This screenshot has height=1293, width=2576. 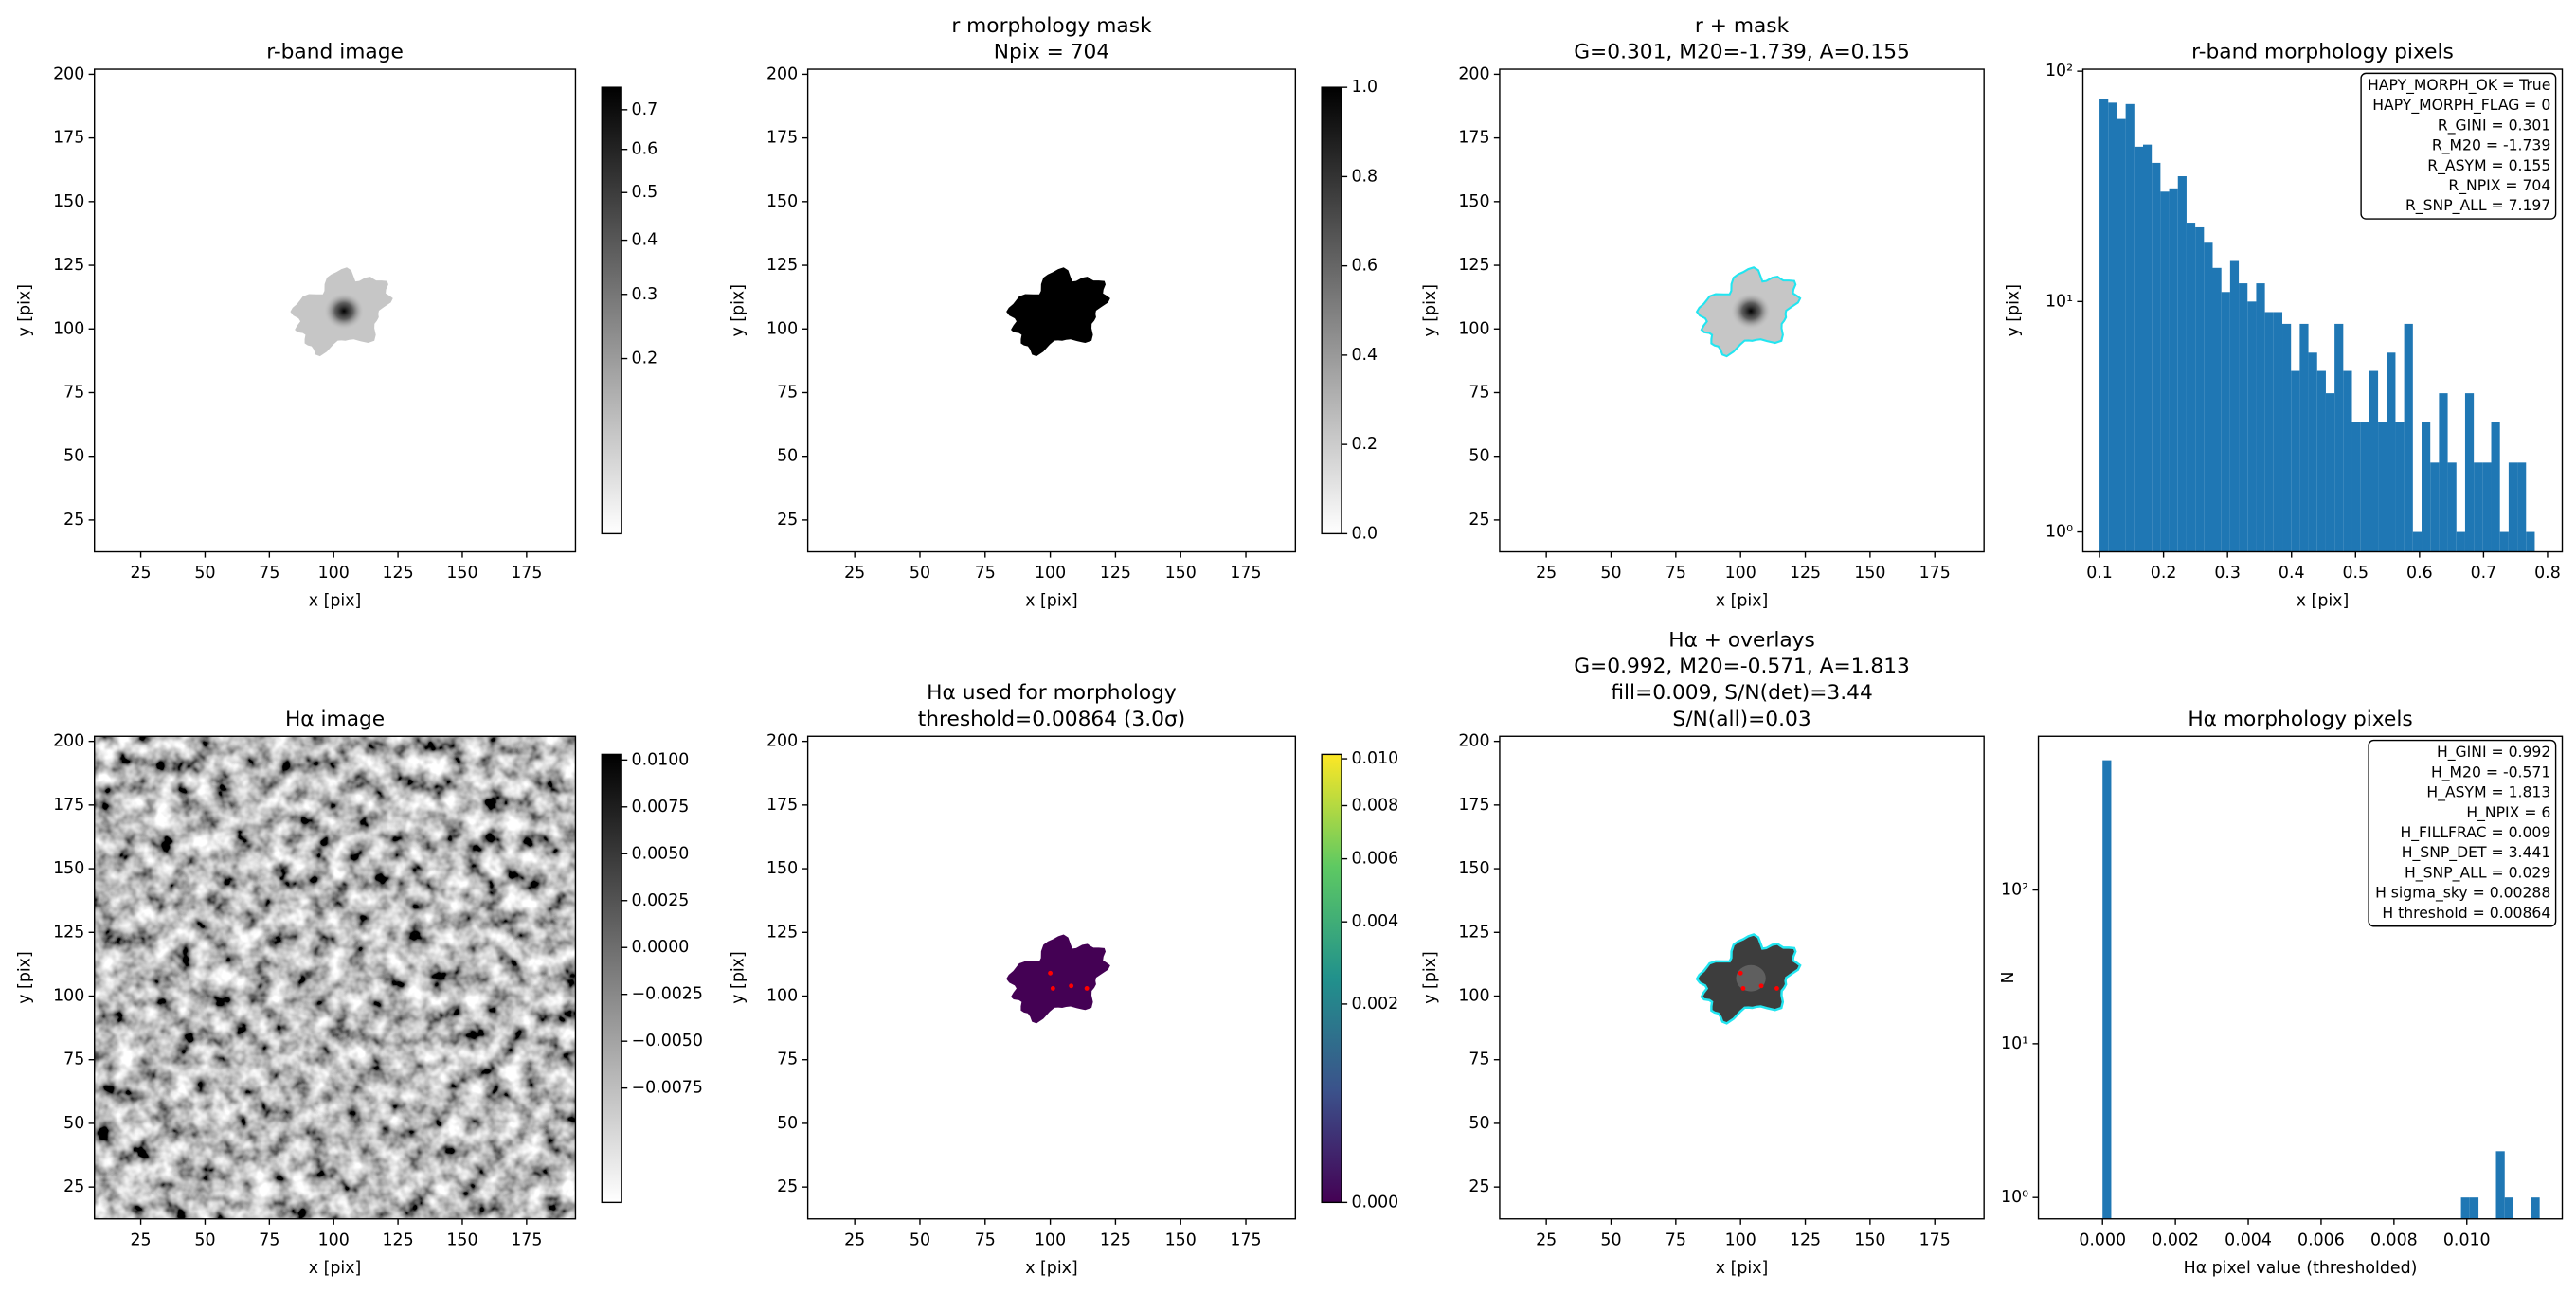 What do you see at coordinates (1364, 533) in the screenshot?
I see `colorbar-tick-label: 0.0` at bounding box center [1364, 533].